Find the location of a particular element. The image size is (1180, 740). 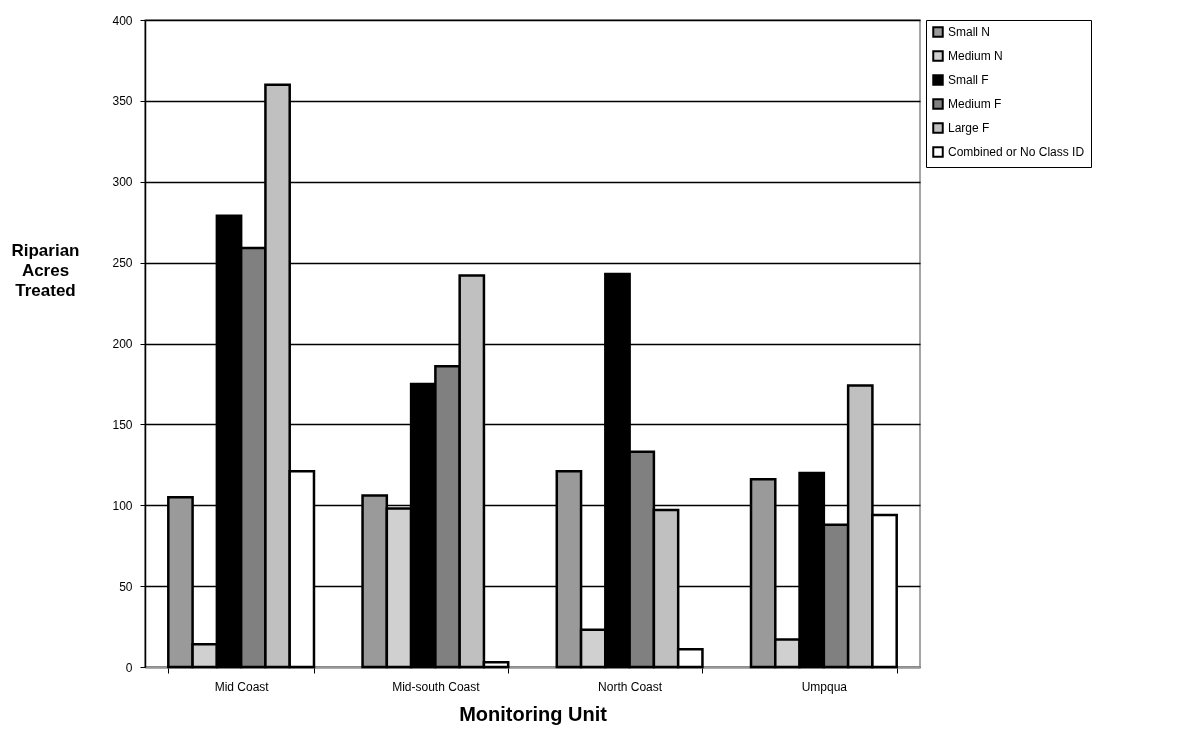

y-tick-label: 100 is located at coordinates (122, 505).